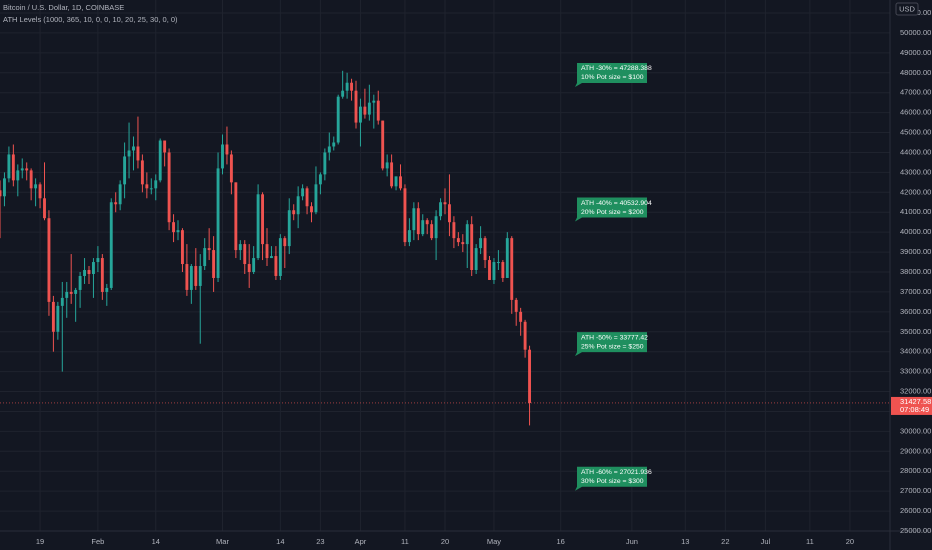 This screenshot has height=550, width=932. I want to click on x-tick-label: 19, so click(40, 541).